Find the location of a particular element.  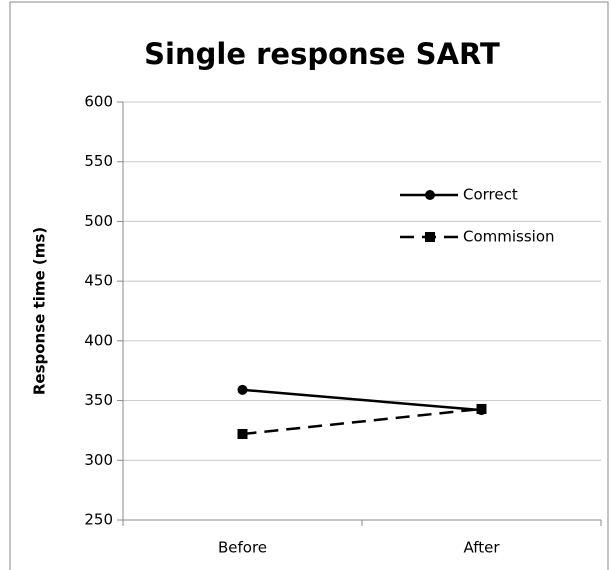

y-tick-label: 450 is located at coordinates (98, 281).